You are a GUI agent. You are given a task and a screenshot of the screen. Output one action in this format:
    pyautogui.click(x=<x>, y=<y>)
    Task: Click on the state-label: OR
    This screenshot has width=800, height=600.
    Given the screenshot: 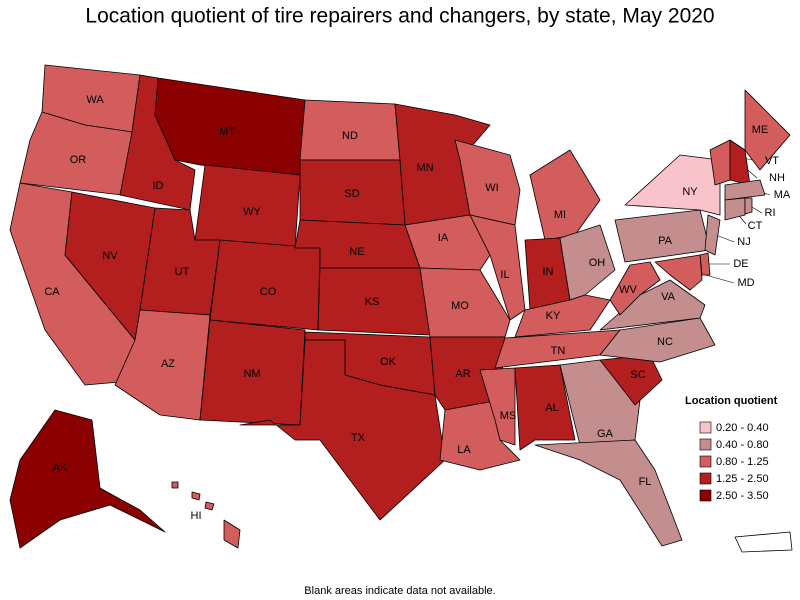 What is the action you would take?
    pyautogui.click(x=78, y=160)
    